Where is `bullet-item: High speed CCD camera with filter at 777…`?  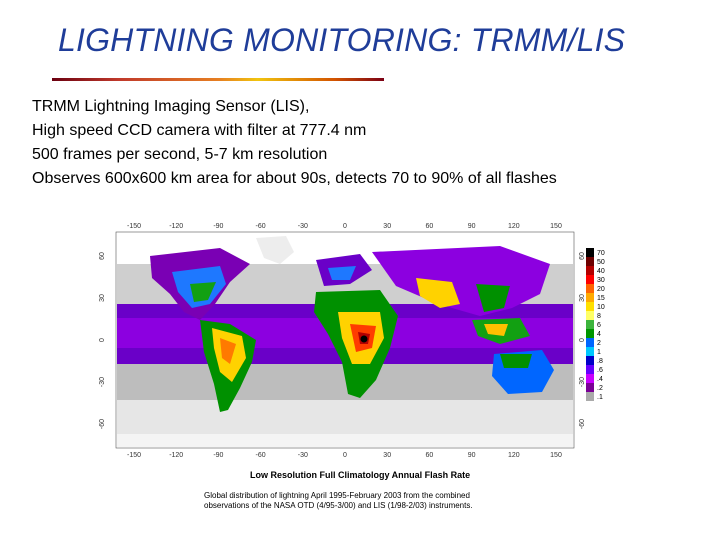 bullet-item: High speed CCD camera with filter at 777… is located at coordinates (199, 130).